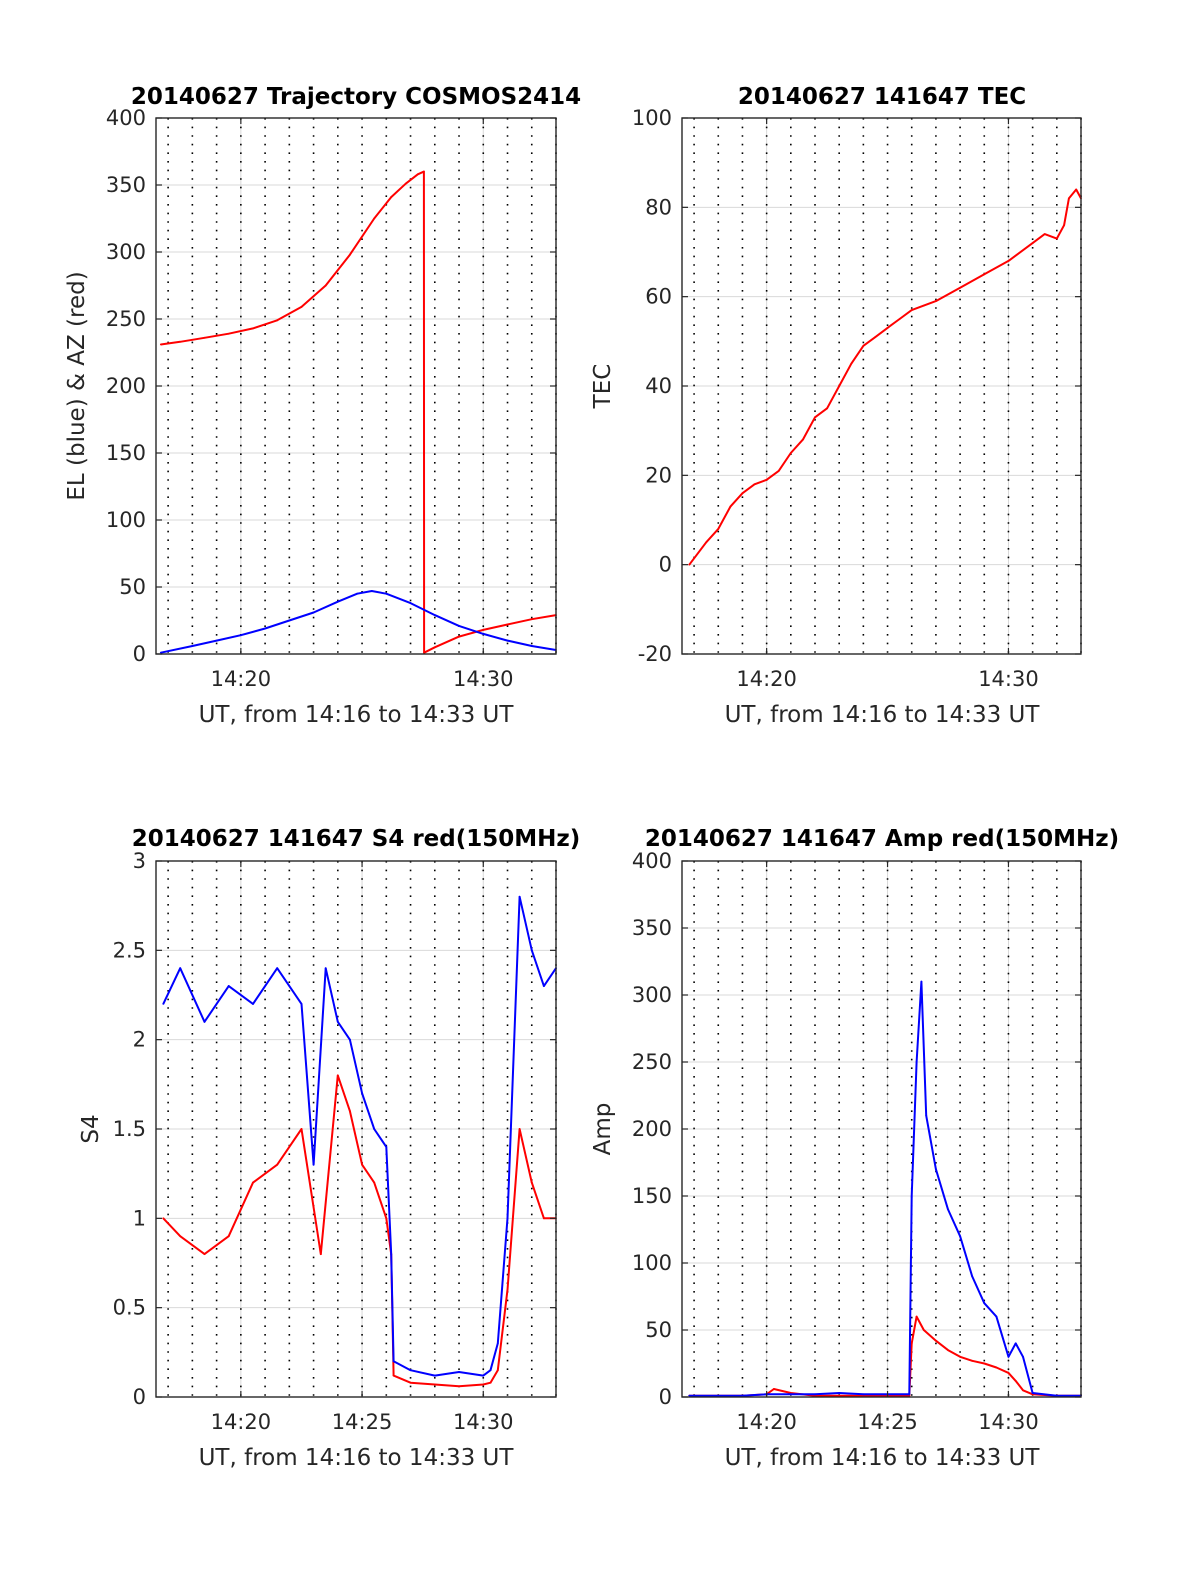  What do you see at coordinates (658, 297) in the screenshot?
I see `y-tick-label: 60` at bounding box center [658, 297].